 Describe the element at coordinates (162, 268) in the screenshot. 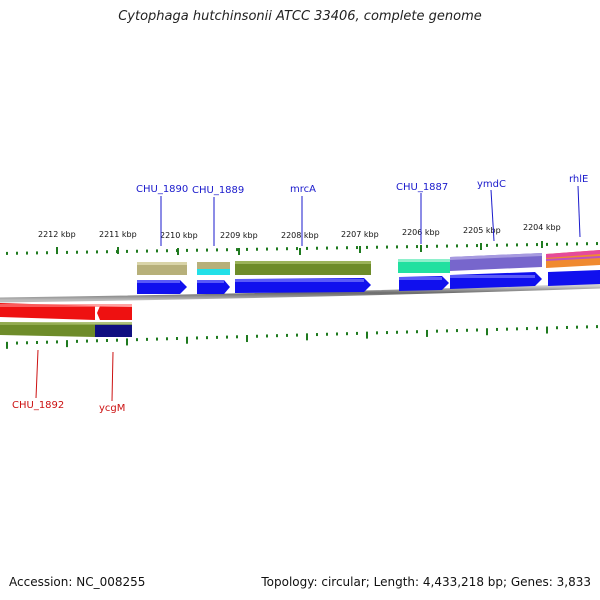

I see `feature-chu1890` at that location.